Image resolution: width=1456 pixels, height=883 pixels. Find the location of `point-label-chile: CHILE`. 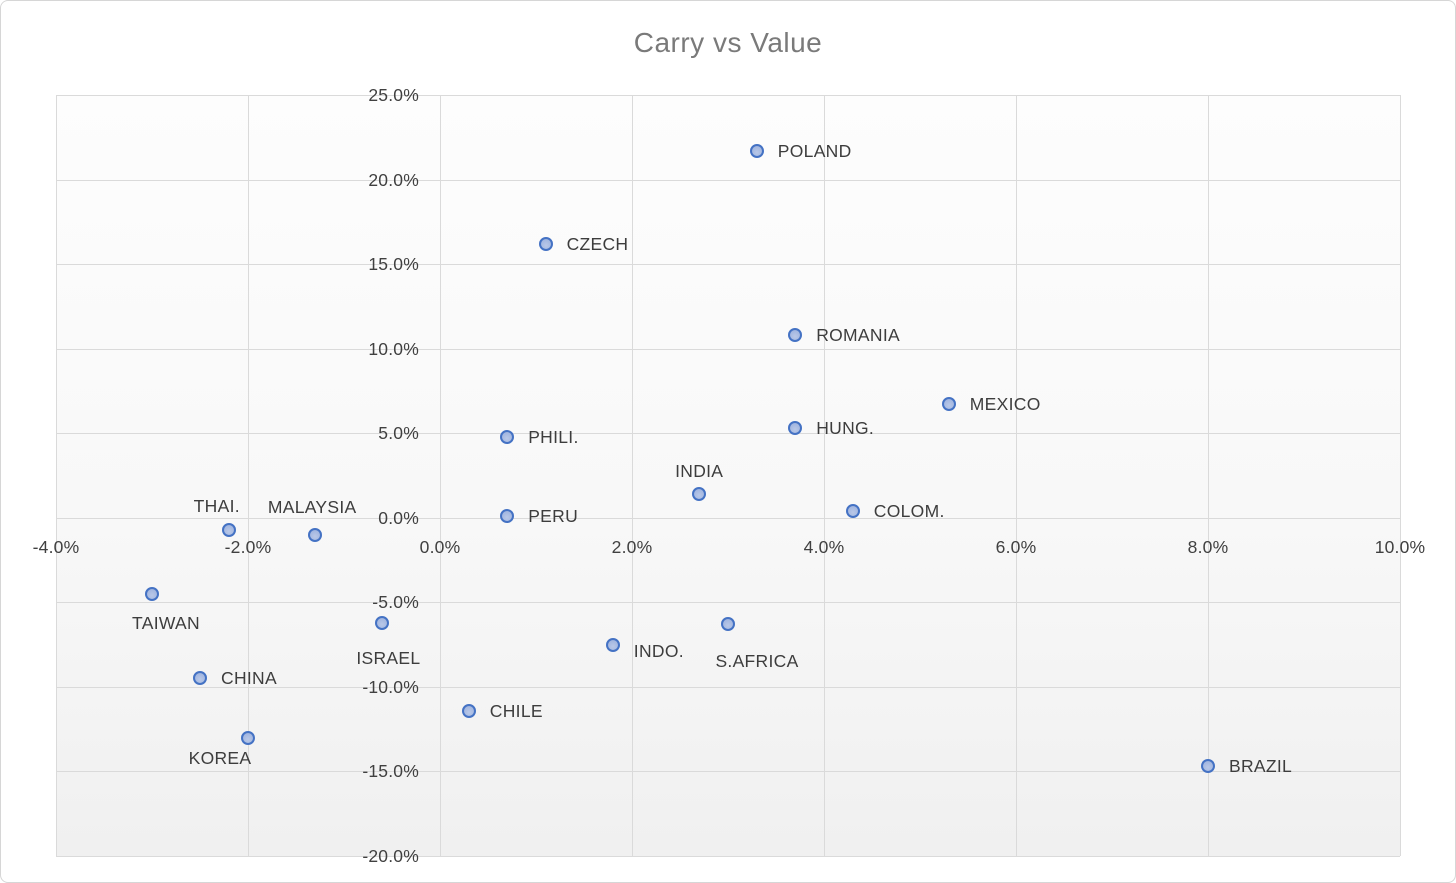

point-label-chile: CHILE is located at coordinates (516, 710).